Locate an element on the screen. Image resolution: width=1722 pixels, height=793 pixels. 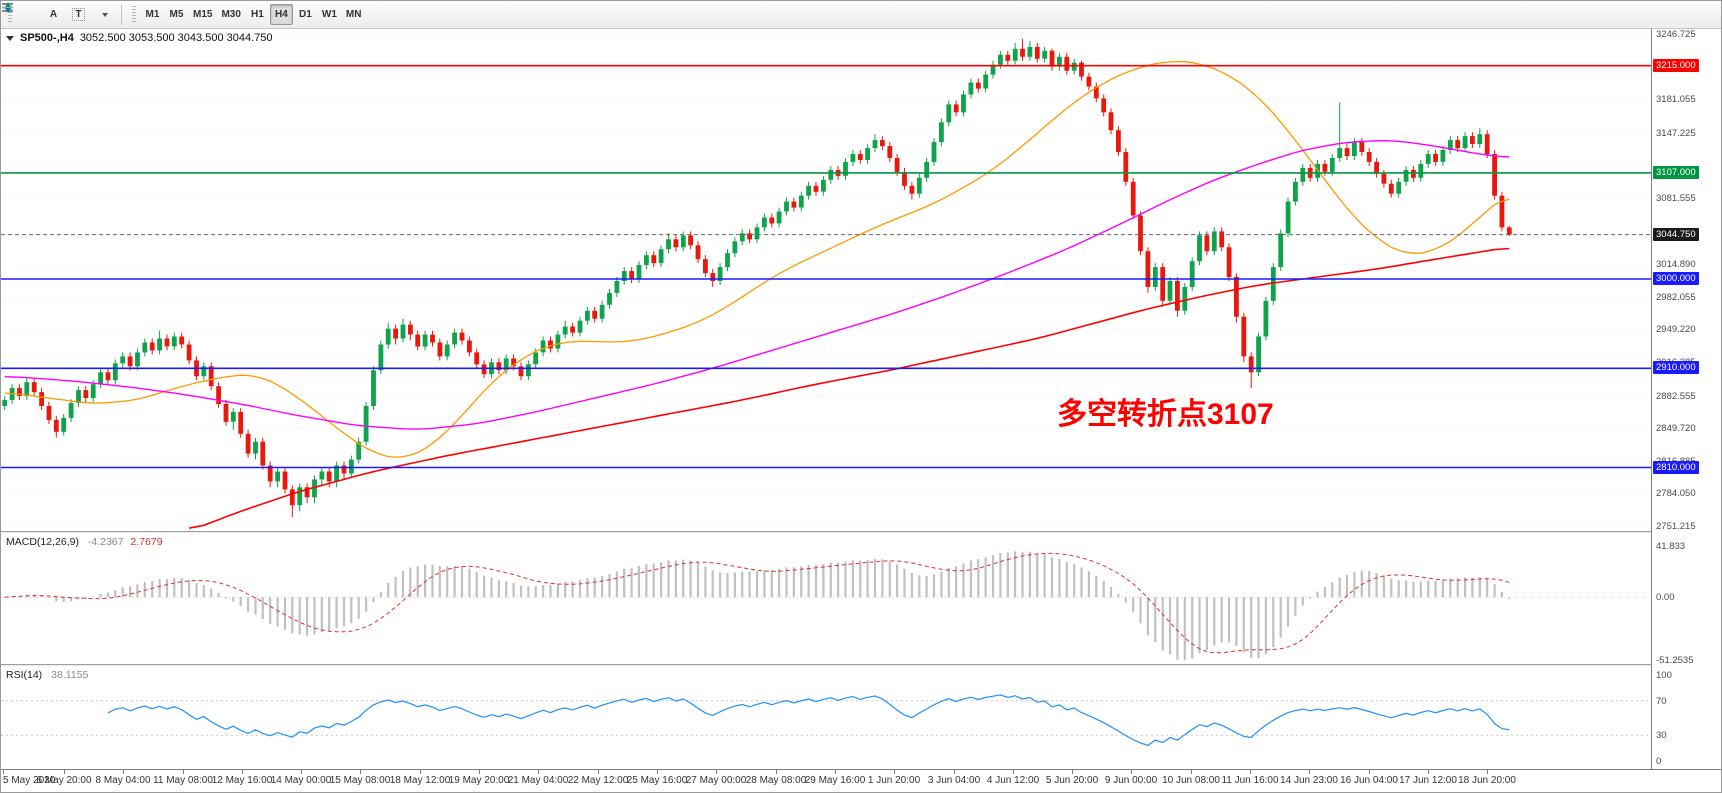
rsi-axis-label: 70 is located at coordinates (1661, 701).